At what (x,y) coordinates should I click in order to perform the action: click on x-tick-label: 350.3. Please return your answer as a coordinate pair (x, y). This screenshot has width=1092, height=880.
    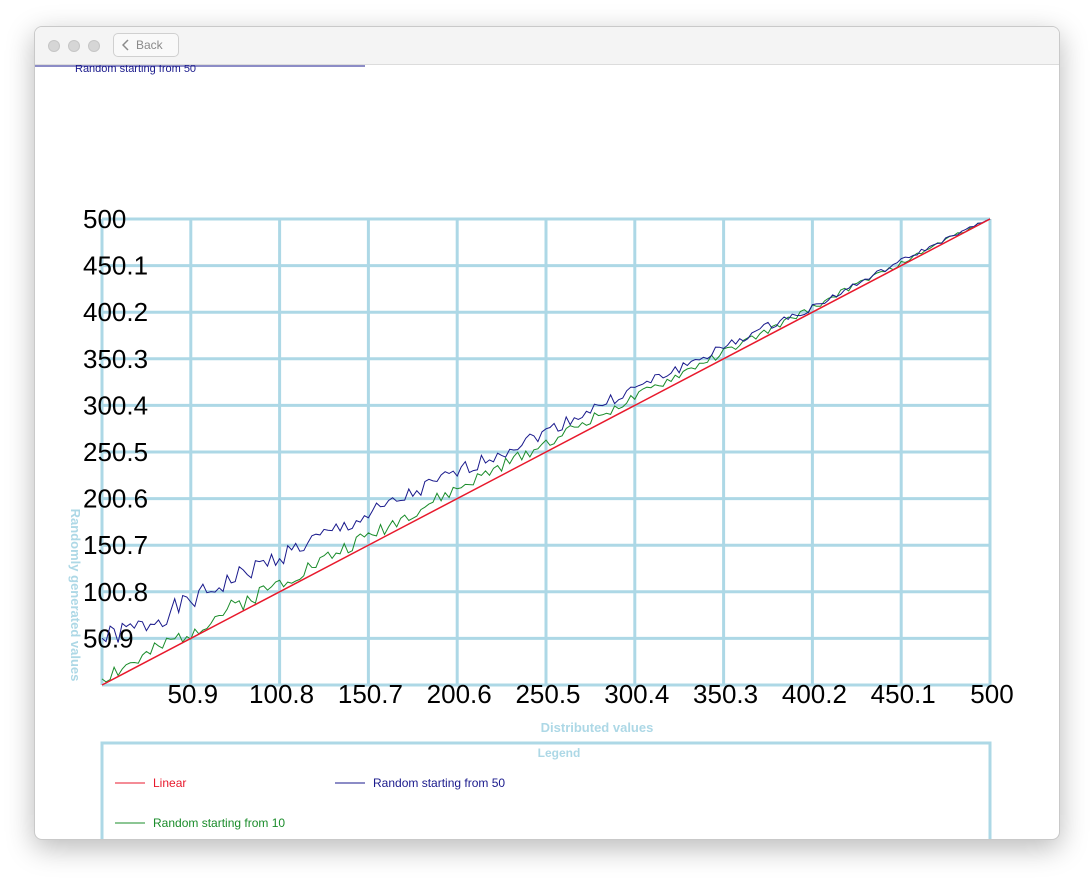
    Looking at the image, I should click on (725, 694).